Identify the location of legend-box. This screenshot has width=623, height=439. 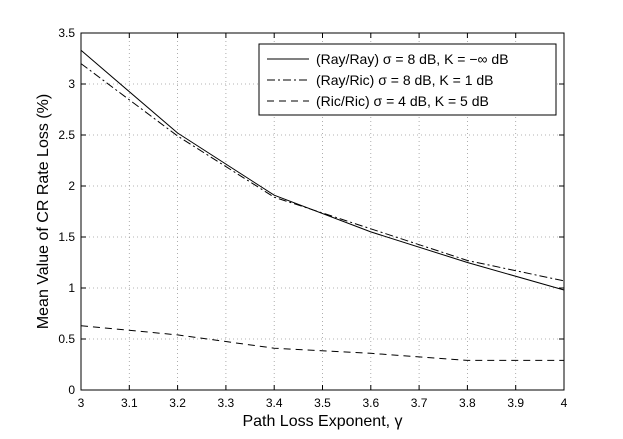
(407, 79).